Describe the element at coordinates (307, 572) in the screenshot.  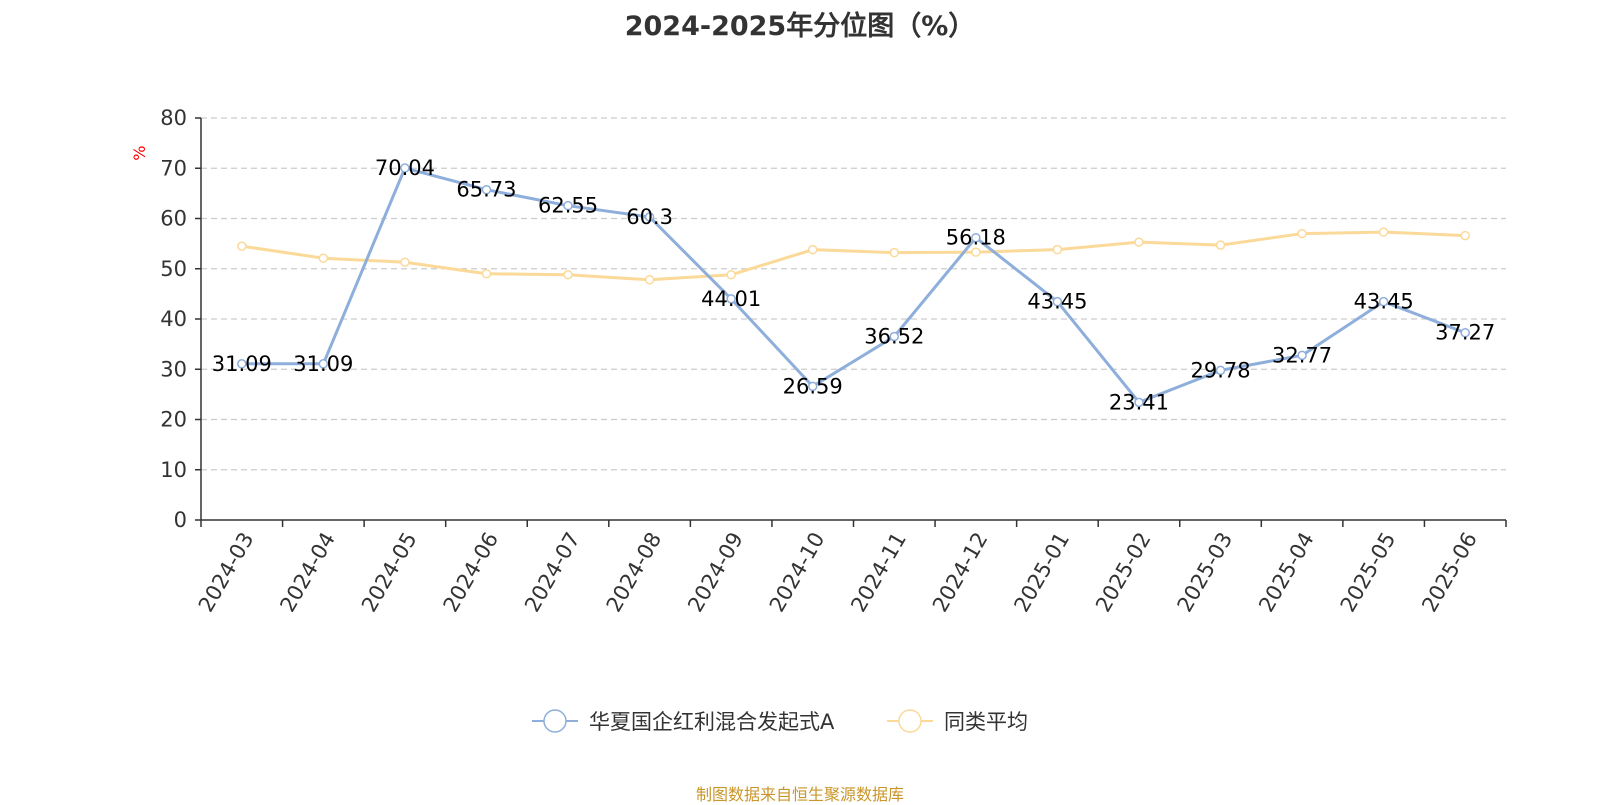
I see `x-tick-label: 2024-04` at that location.